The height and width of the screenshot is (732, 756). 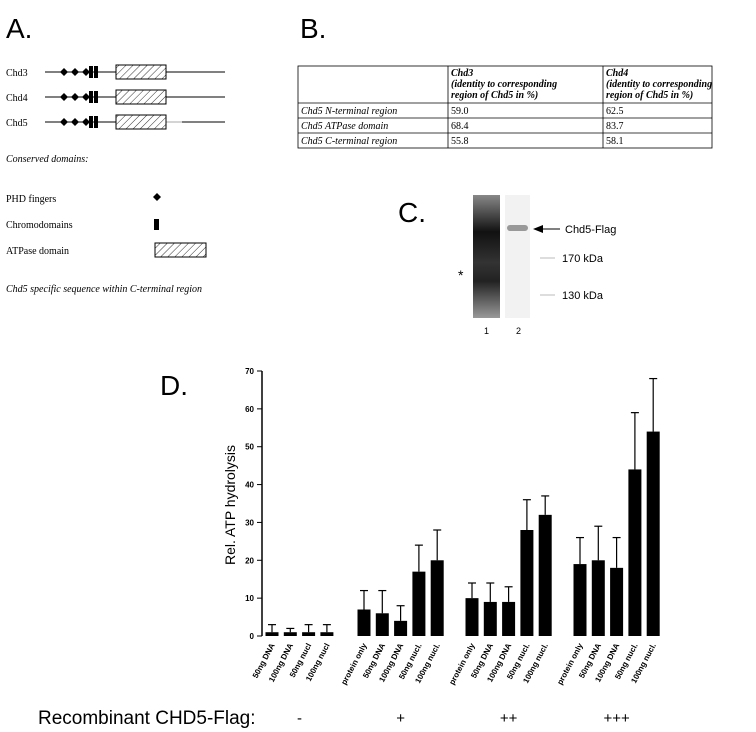 I want to click on y-tick-label: 10, so click(x=249, y=598).